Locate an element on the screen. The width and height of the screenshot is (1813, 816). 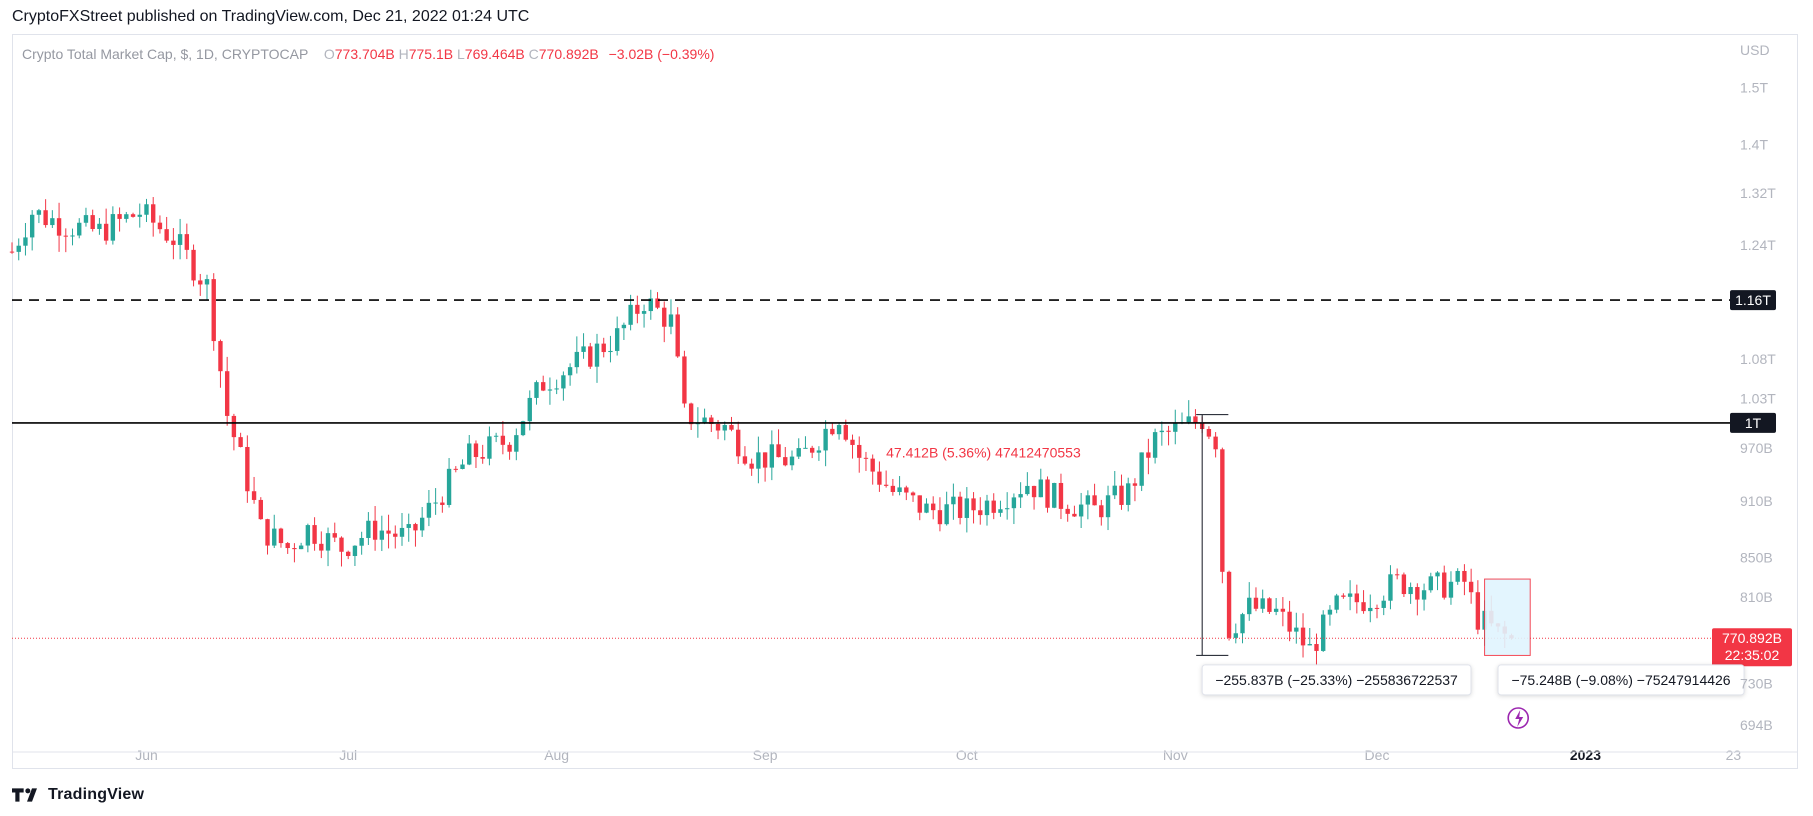
y-tick-label: 850B is located at coordinates (1756, 557).